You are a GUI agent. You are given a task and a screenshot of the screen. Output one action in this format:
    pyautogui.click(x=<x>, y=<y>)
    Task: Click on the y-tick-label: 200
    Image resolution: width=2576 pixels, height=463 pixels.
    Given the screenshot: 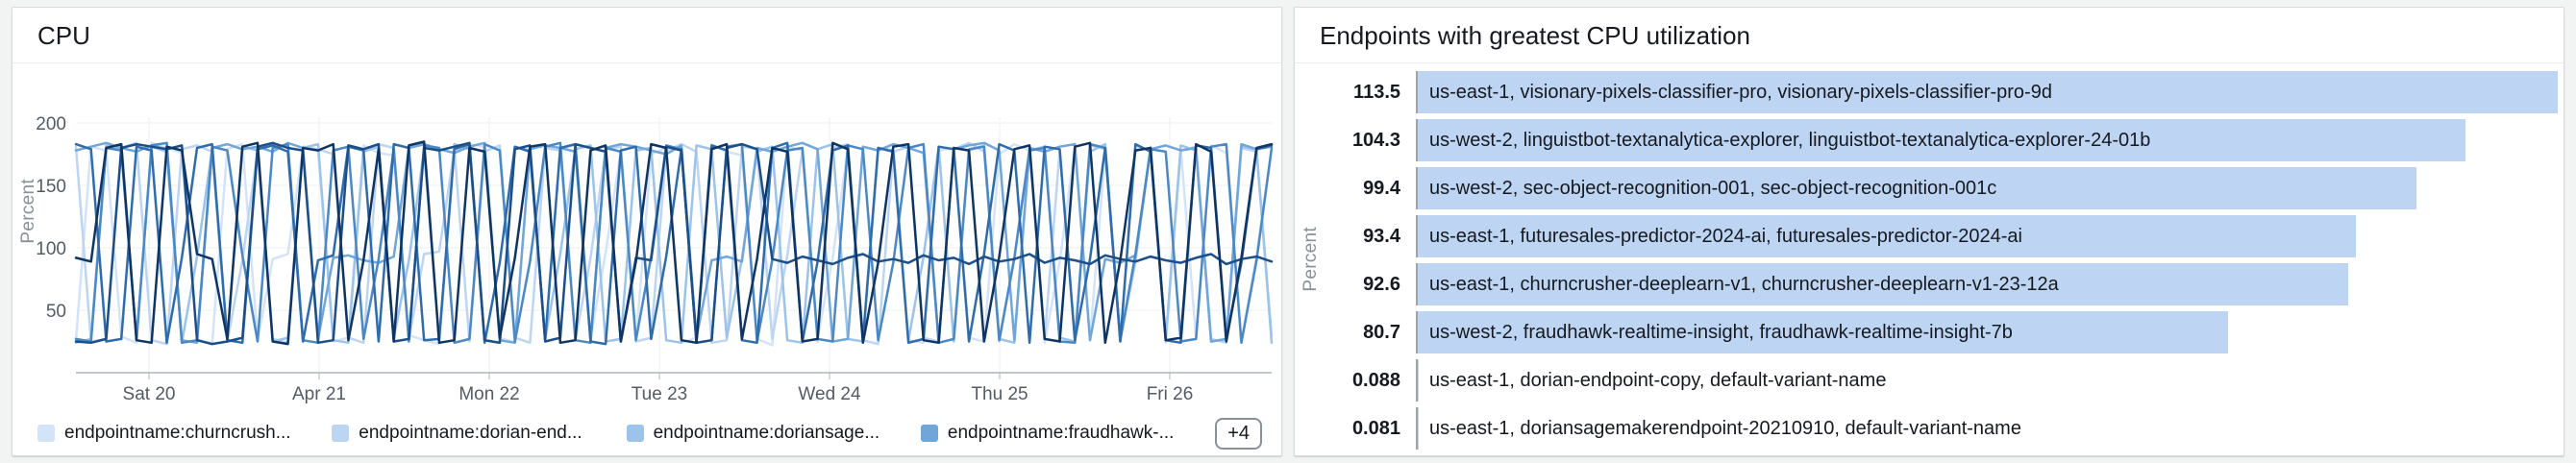 What is the action you would take?
    pyautogui.click(x=51, y=124)
    